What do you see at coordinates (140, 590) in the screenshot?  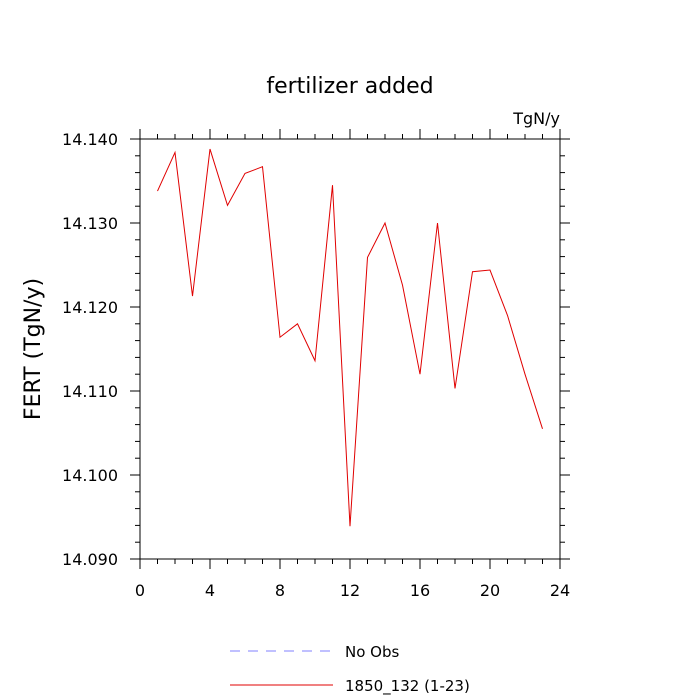 I see `x-tick-label: 0` at bounding box center [140, 590].